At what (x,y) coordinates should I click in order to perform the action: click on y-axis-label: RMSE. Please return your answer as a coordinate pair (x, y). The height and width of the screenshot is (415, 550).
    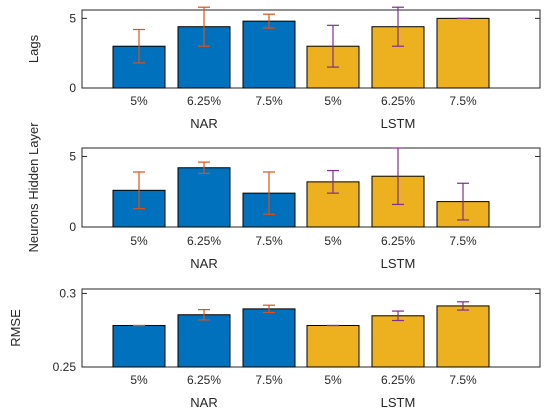
    Looking at the image, I should click on (15, 328).